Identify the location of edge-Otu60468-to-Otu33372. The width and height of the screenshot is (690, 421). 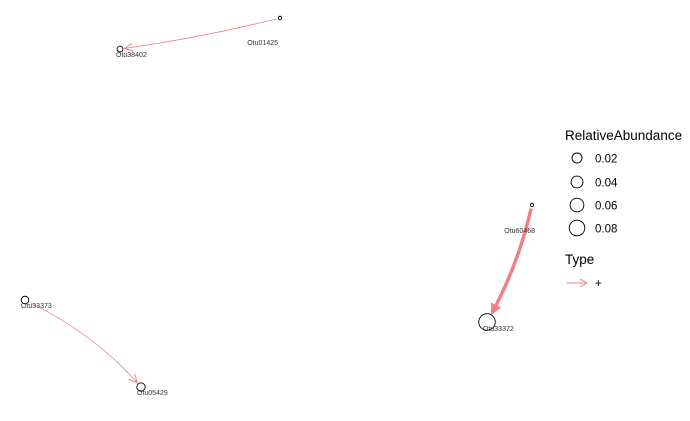
(511, 261).